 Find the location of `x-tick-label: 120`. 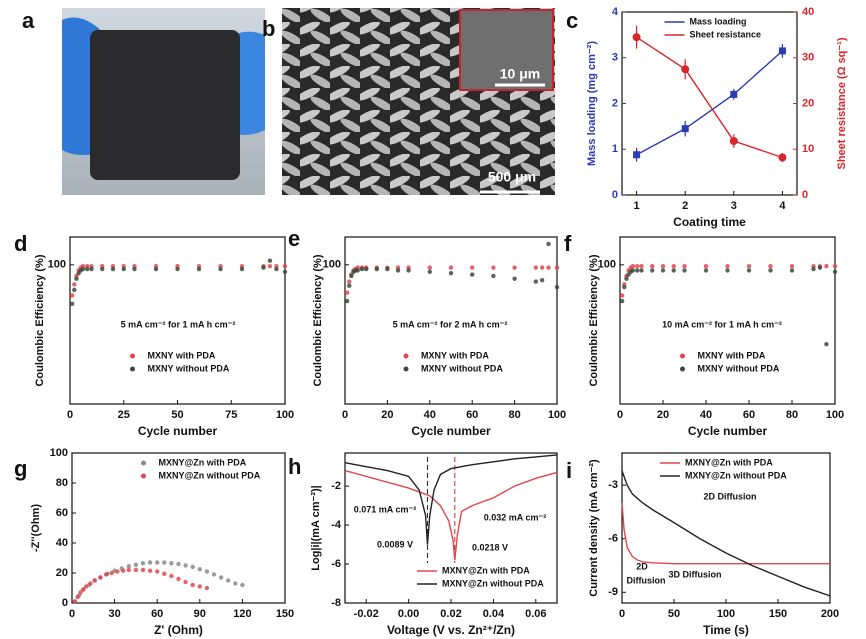

x-tick-label: 120 is located at coordinates (242, 614).